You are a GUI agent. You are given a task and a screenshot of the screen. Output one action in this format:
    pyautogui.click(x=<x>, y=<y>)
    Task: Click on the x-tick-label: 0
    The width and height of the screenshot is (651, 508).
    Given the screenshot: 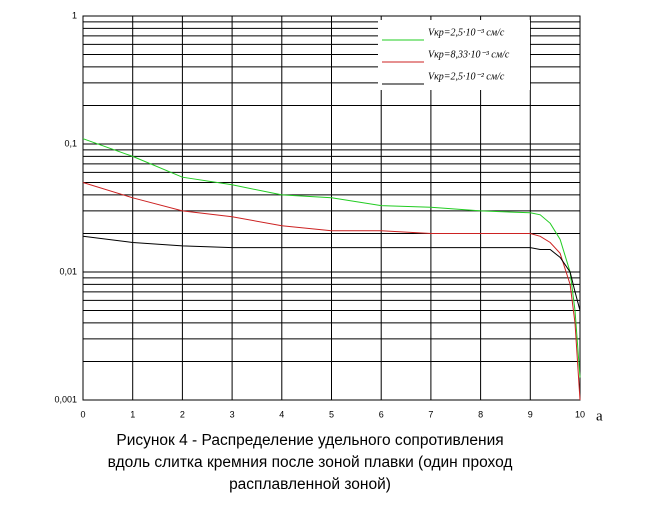 What is the action you would take?
    pyautogui.click(x=82, y=414)
    